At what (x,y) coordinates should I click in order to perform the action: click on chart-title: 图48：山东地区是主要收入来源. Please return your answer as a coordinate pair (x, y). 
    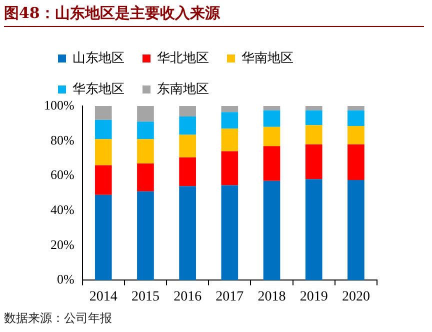
    Looking at the image, I should click on (214, 15).